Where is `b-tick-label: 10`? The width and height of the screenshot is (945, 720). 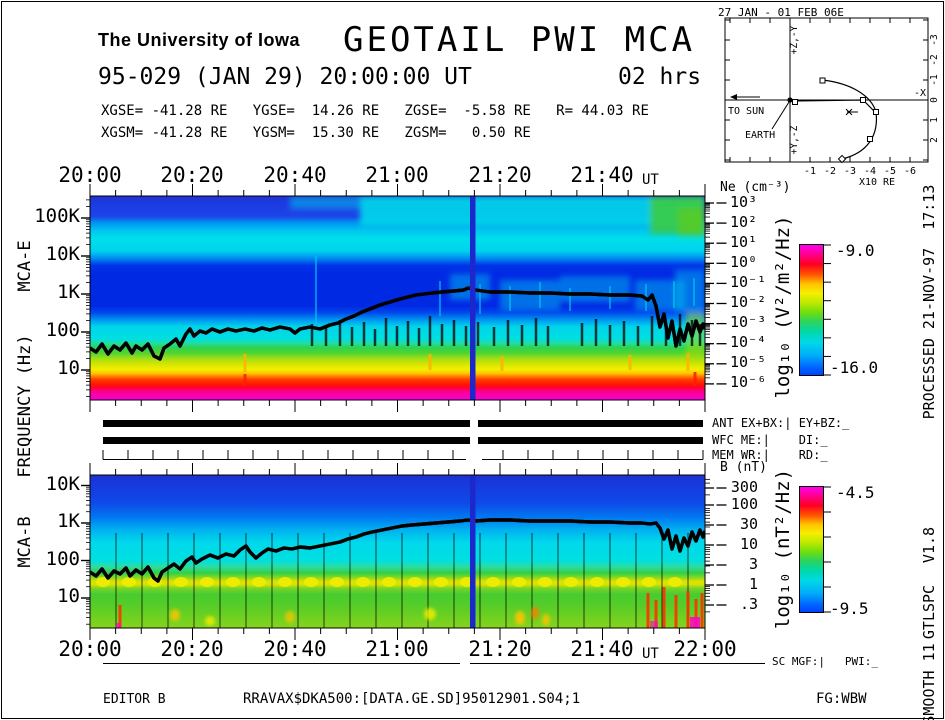
b-tick-label: 10 is located at coordinates (748, 544).